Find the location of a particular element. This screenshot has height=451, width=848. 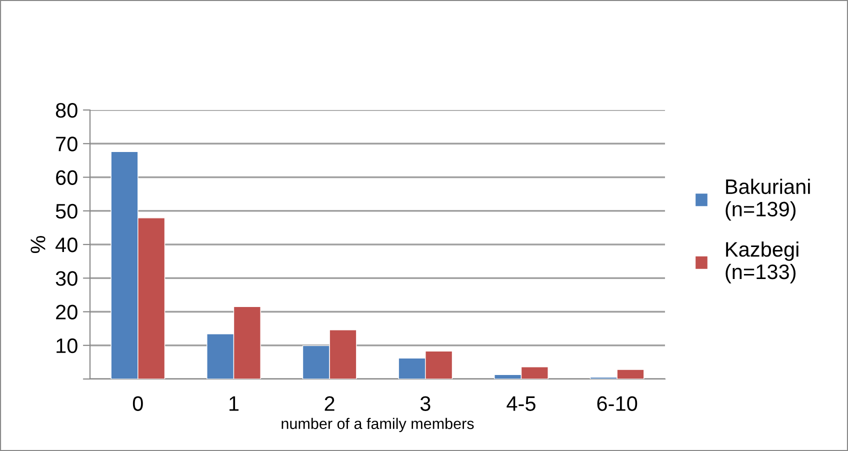

x-tick-label: 3 is located at coordinates (425, 403).